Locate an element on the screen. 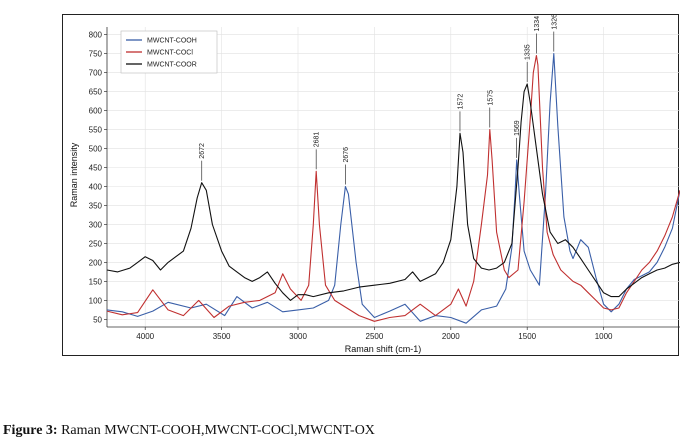 This screenshot has width=694, height=445. y-tick-label-12: 650 is located at coordinates (96, 92).